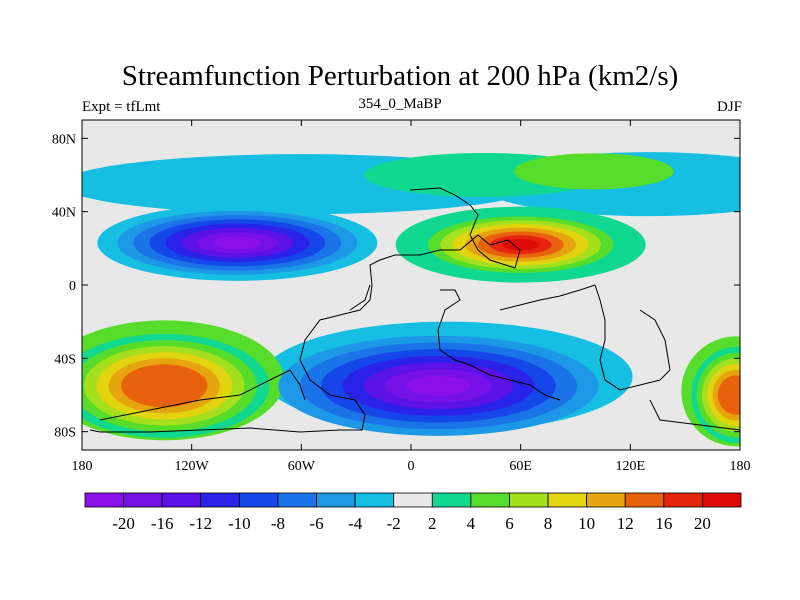 This screenshot has width=800, height=600. What do you see at coordinates (432, 523) in the screenshot?
I see `colorbar-label: 2` at bounding box center [432, 523].